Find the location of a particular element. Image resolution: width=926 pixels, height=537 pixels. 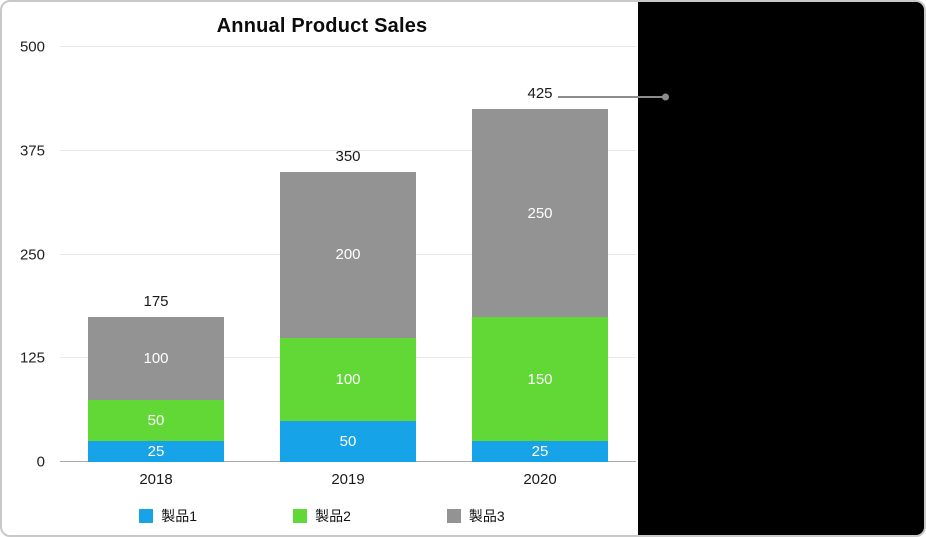

bar-2020: 25 150 250 425 is located at coordinates (540, 273).